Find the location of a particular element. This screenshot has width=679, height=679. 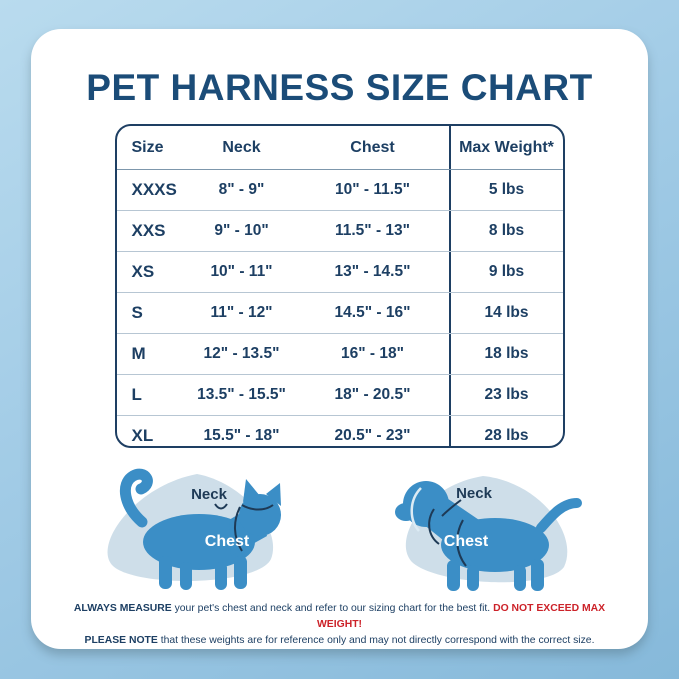

header-chest: Chest is located at coordinates (372, 147).